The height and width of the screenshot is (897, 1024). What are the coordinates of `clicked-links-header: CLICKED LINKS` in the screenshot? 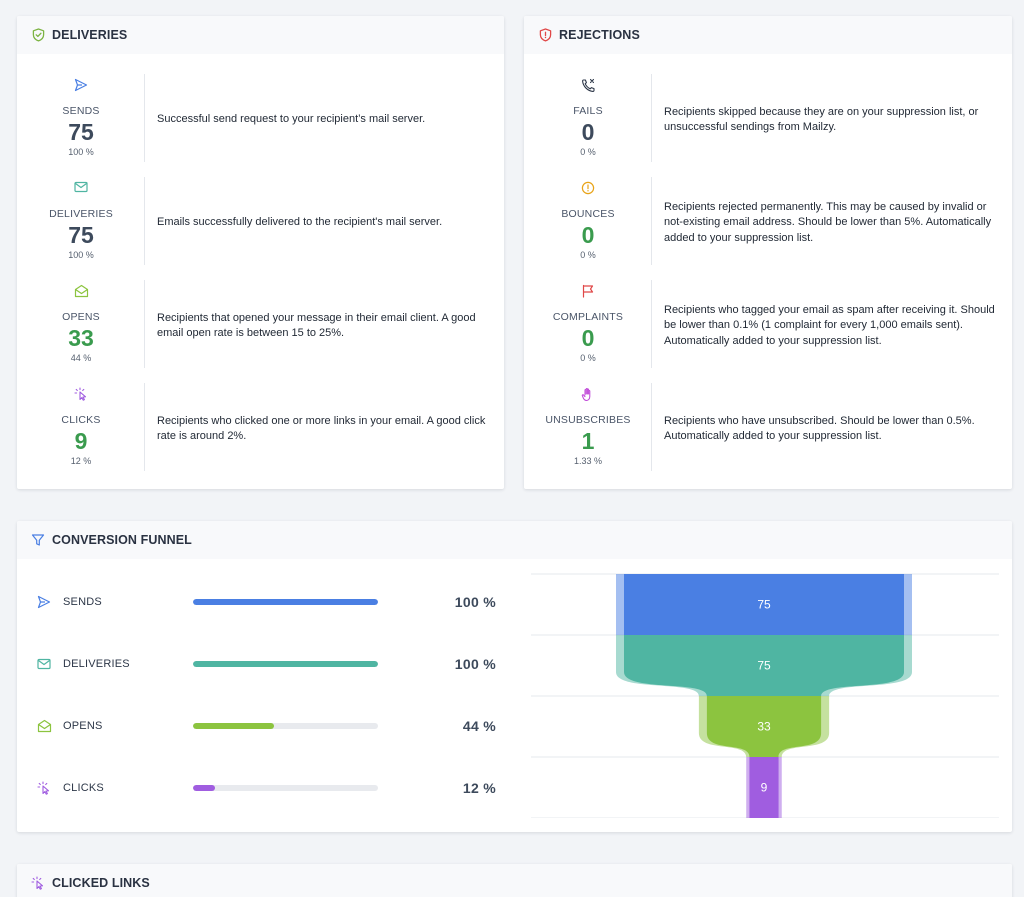 It's located at (514, 880).